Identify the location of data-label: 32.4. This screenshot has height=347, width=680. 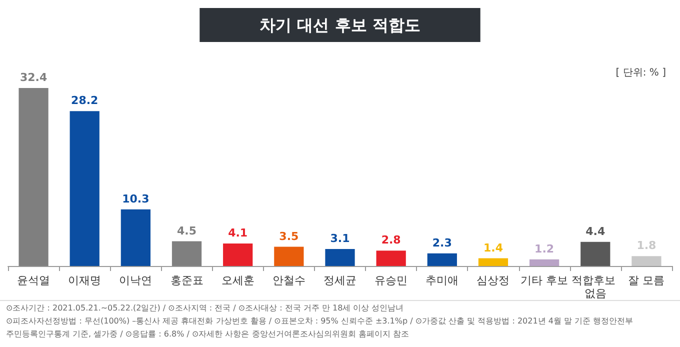
(34, 77).